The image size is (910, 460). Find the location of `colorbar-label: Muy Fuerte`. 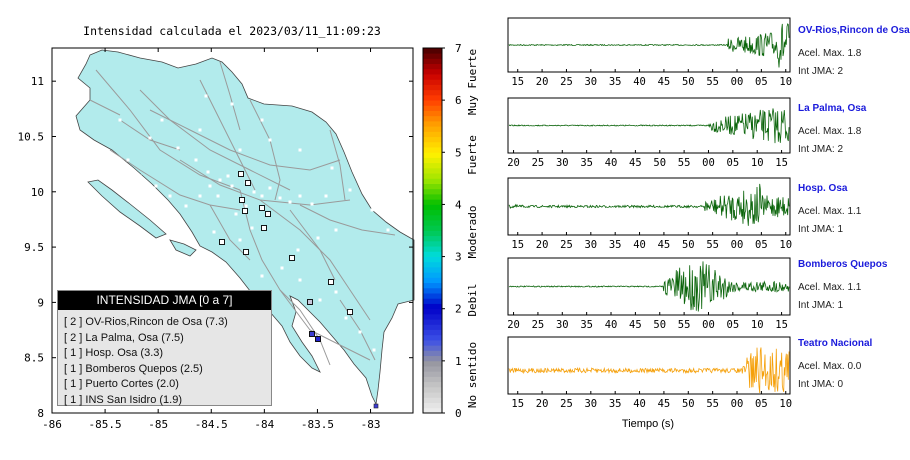

colorbar-label: Muy Fuerte is located at coordinates (472, 82).